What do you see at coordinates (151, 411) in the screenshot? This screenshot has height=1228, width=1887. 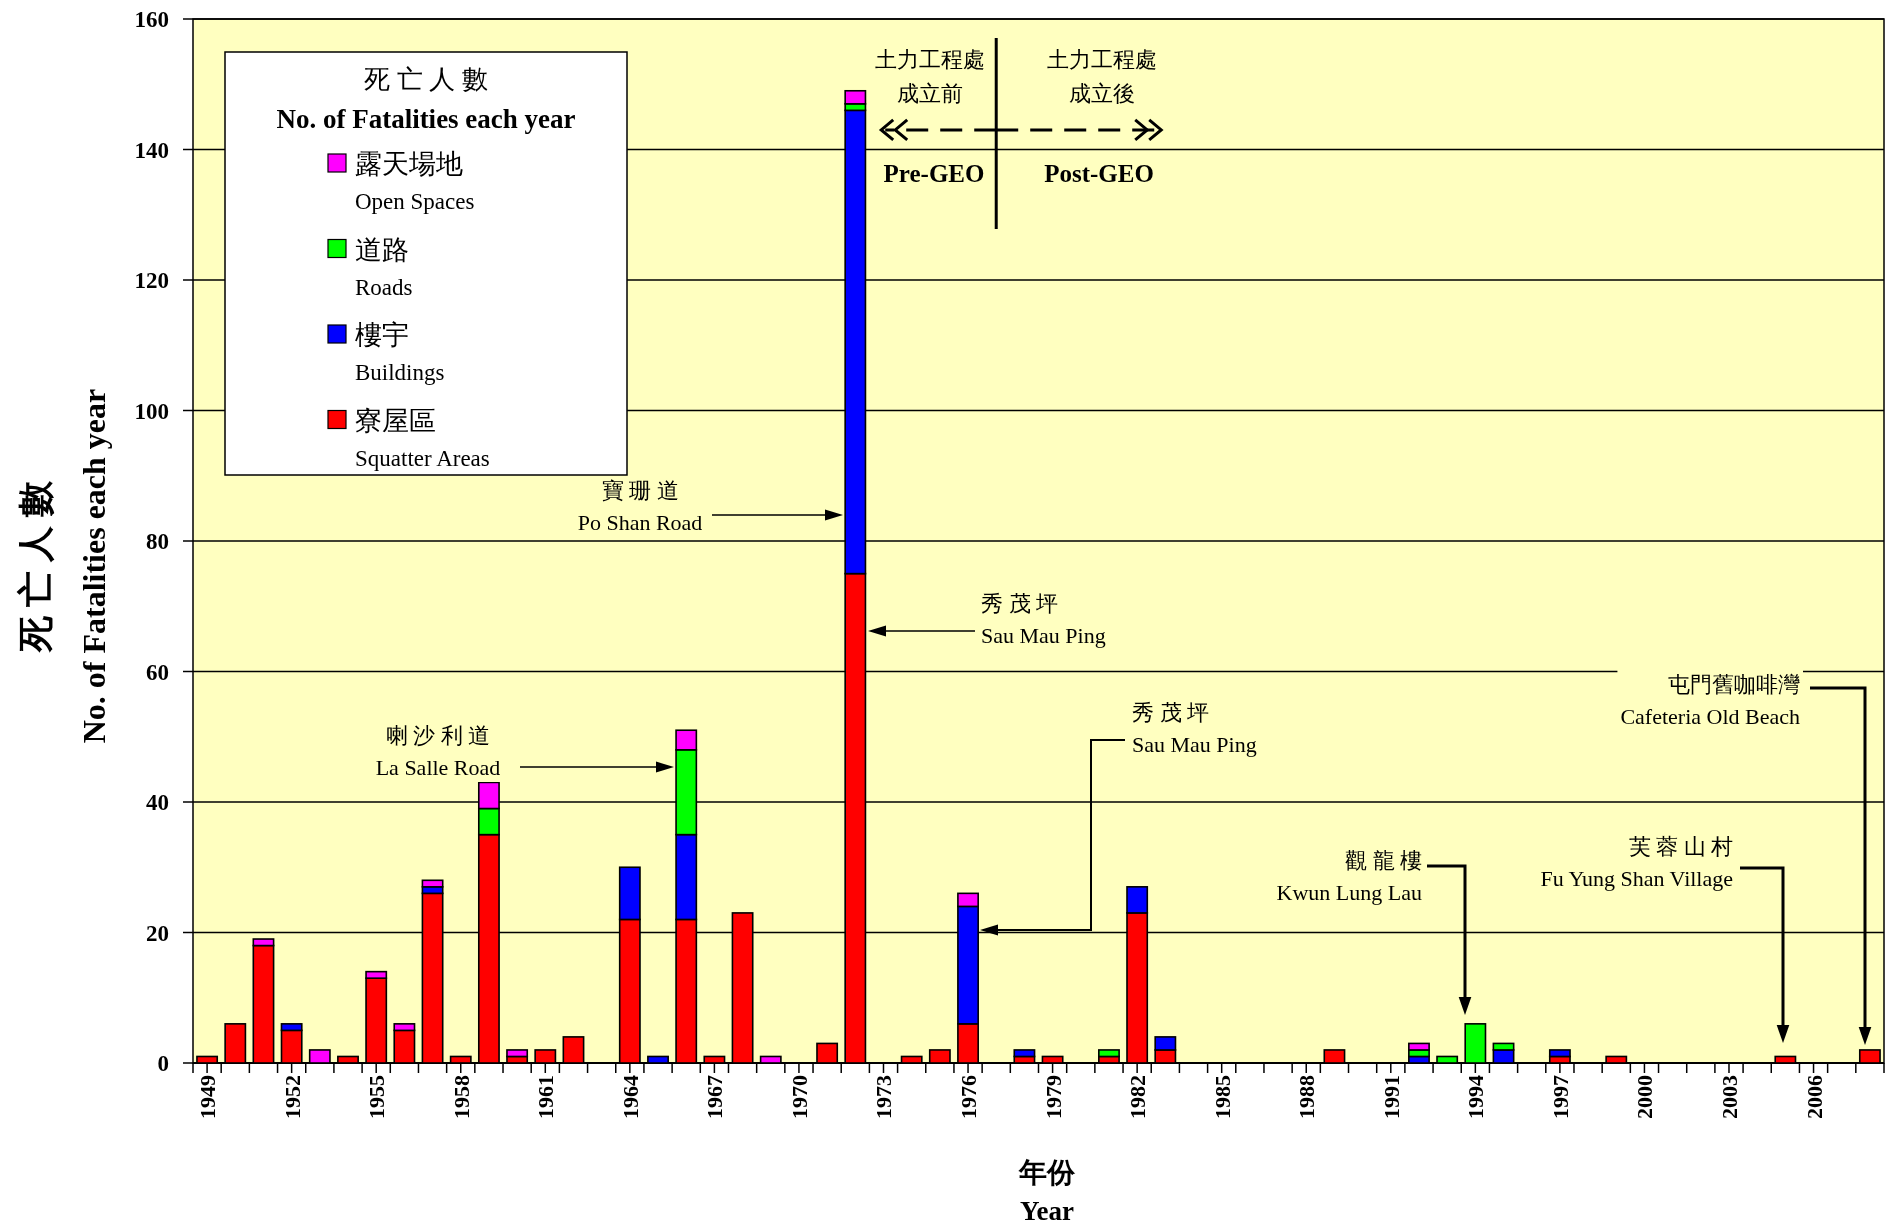 I see `y-tick-label: 100` at bounding box center [151, 411].